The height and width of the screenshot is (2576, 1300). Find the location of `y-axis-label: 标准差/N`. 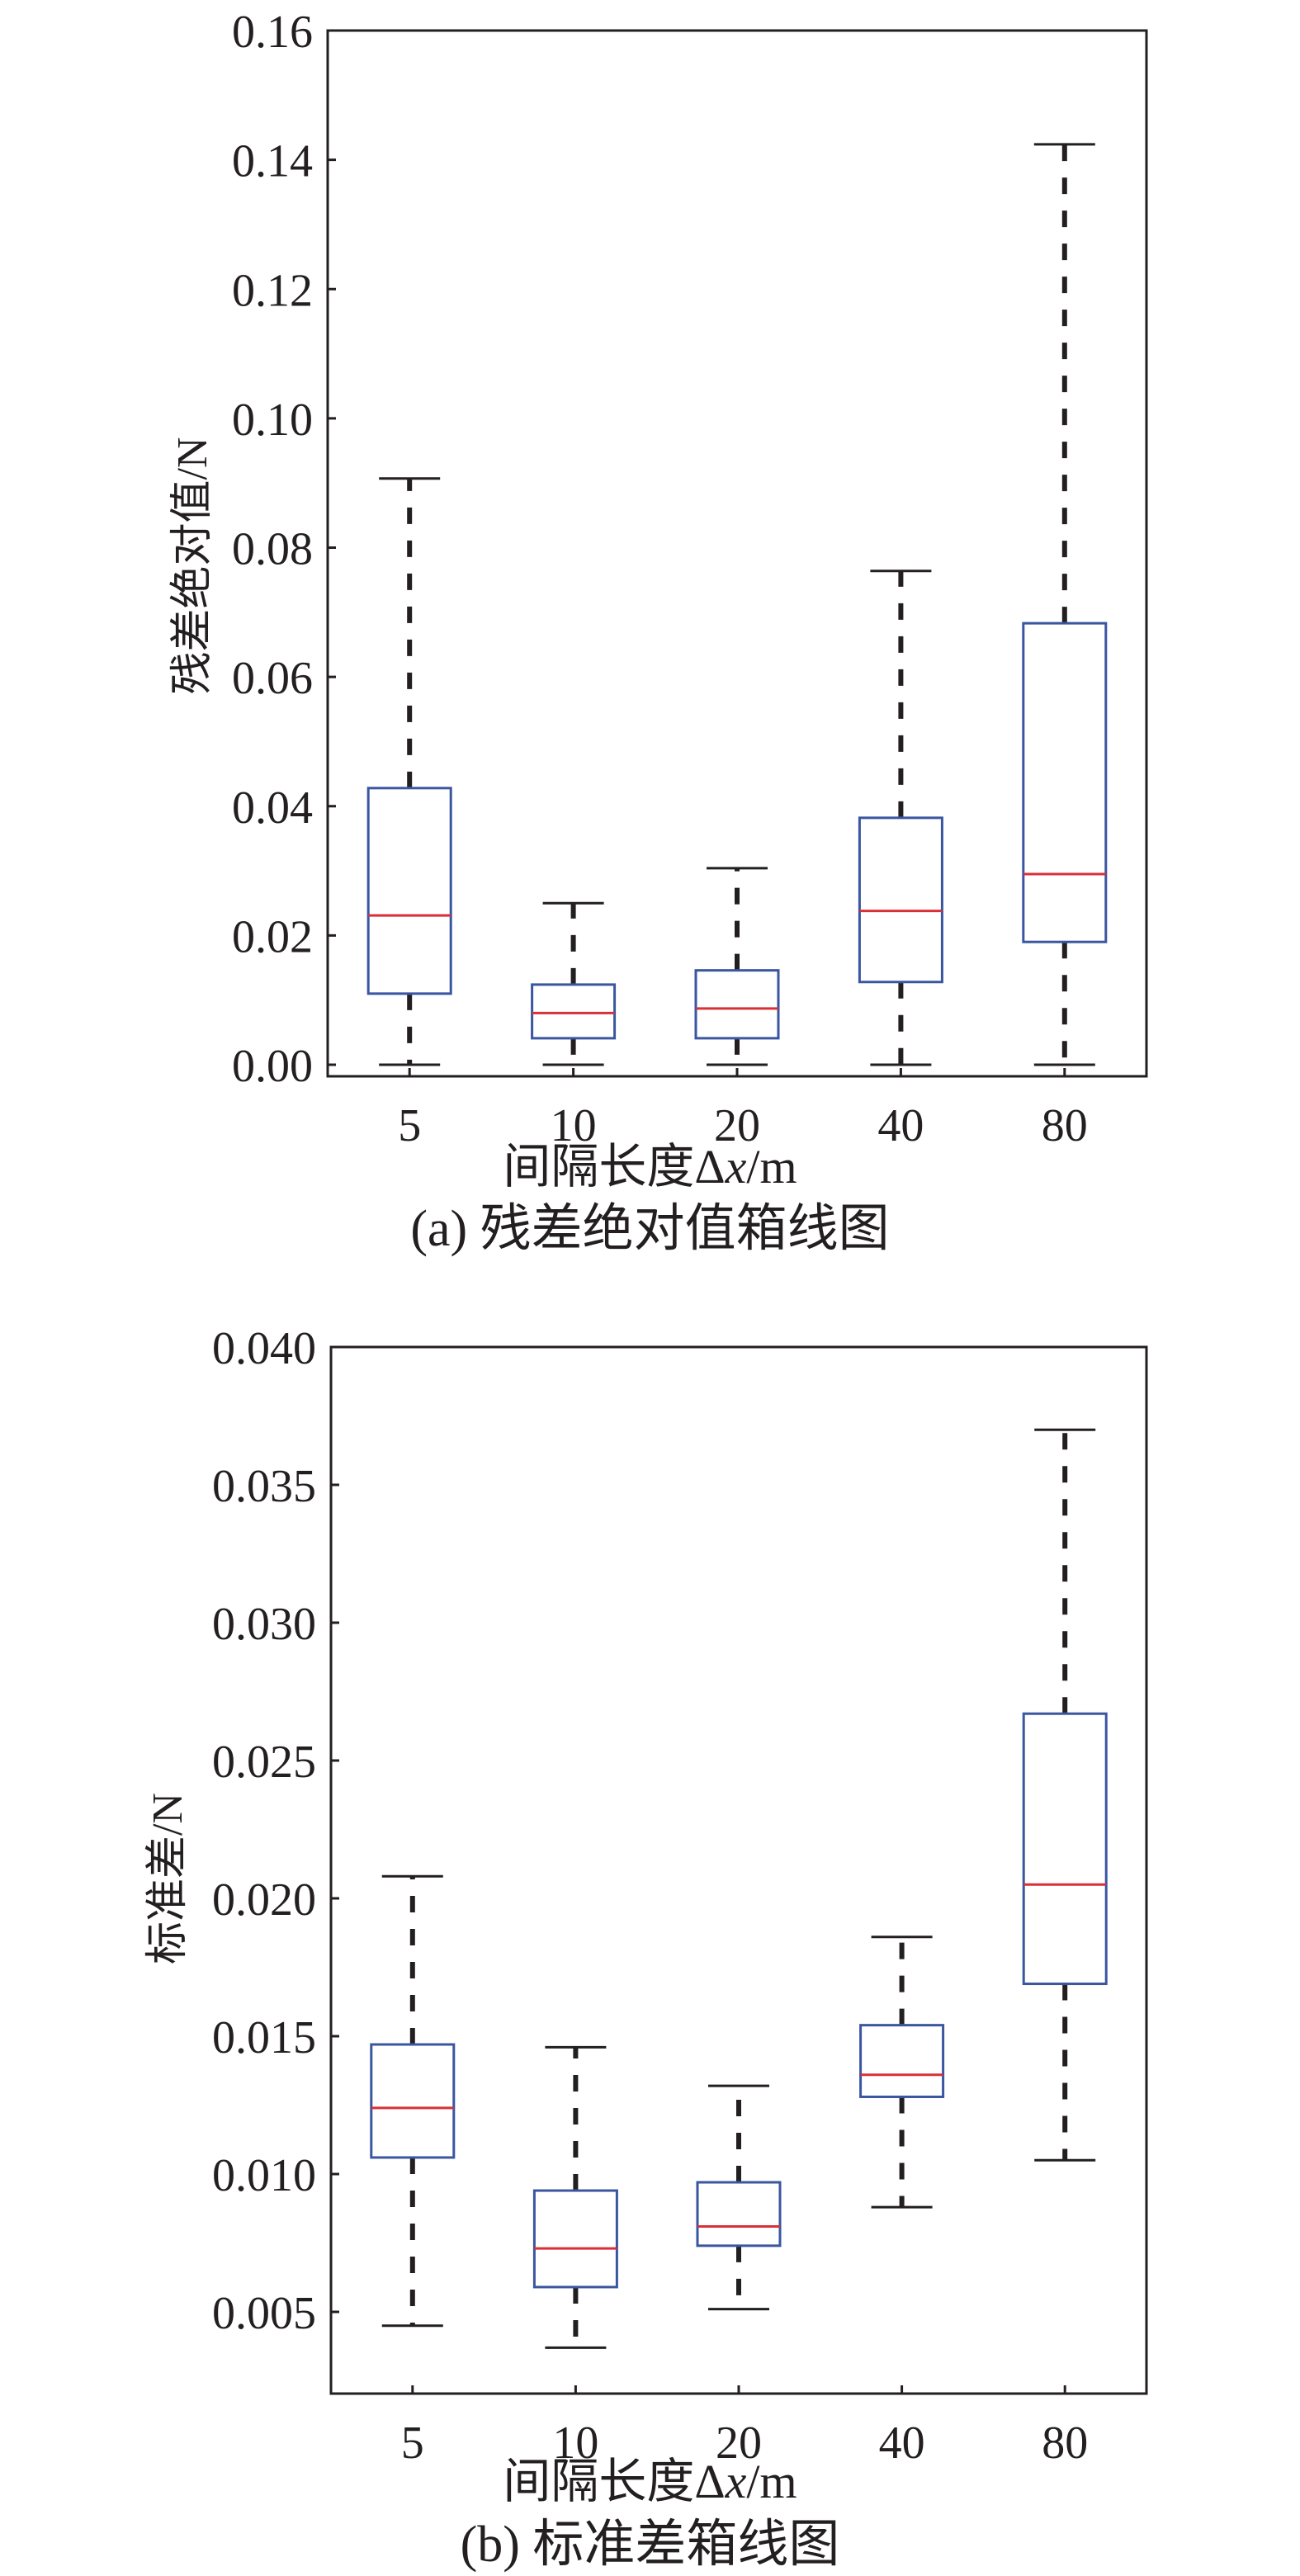

y-axis-label: 标准差/N is located at coordinates (167, 1879).